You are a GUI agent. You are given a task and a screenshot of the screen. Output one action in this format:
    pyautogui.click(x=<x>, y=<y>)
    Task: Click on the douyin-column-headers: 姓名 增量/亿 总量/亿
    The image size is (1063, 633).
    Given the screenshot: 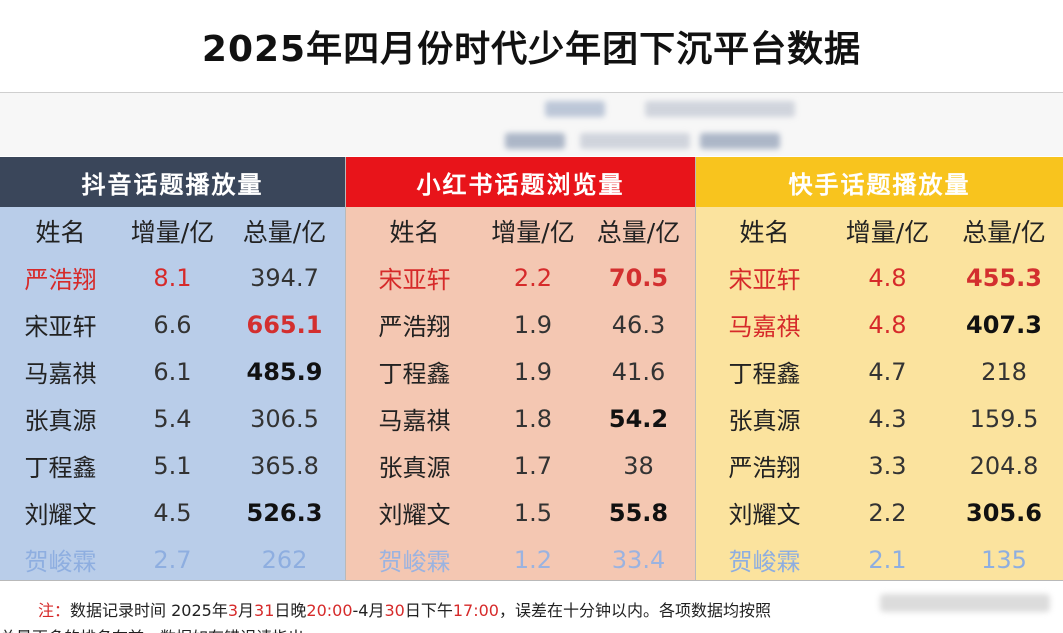 What is the action you would take?
    pyautogui.click(x=172, y=230)
    